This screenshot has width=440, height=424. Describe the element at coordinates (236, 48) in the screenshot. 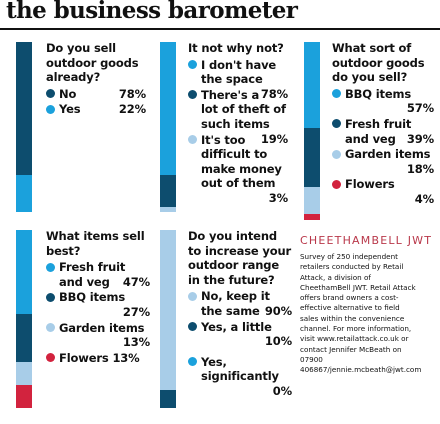

I see `question: It not why not?` at that location.